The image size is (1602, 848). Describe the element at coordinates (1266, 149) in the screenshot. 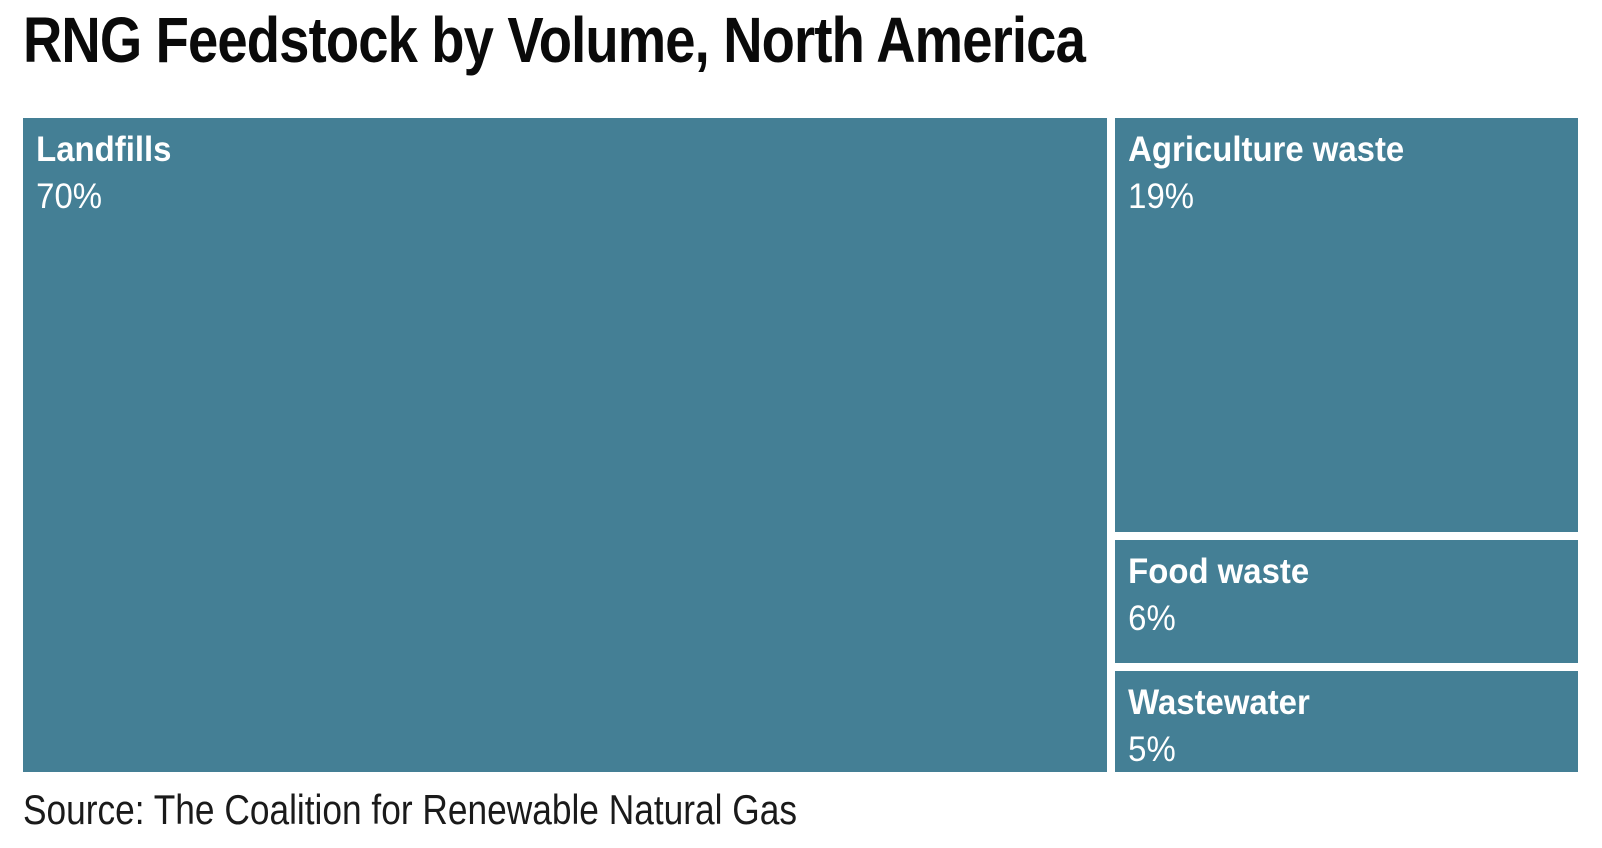

I see `tile-label-agriculture-waste: Agriculture waste` at that location.